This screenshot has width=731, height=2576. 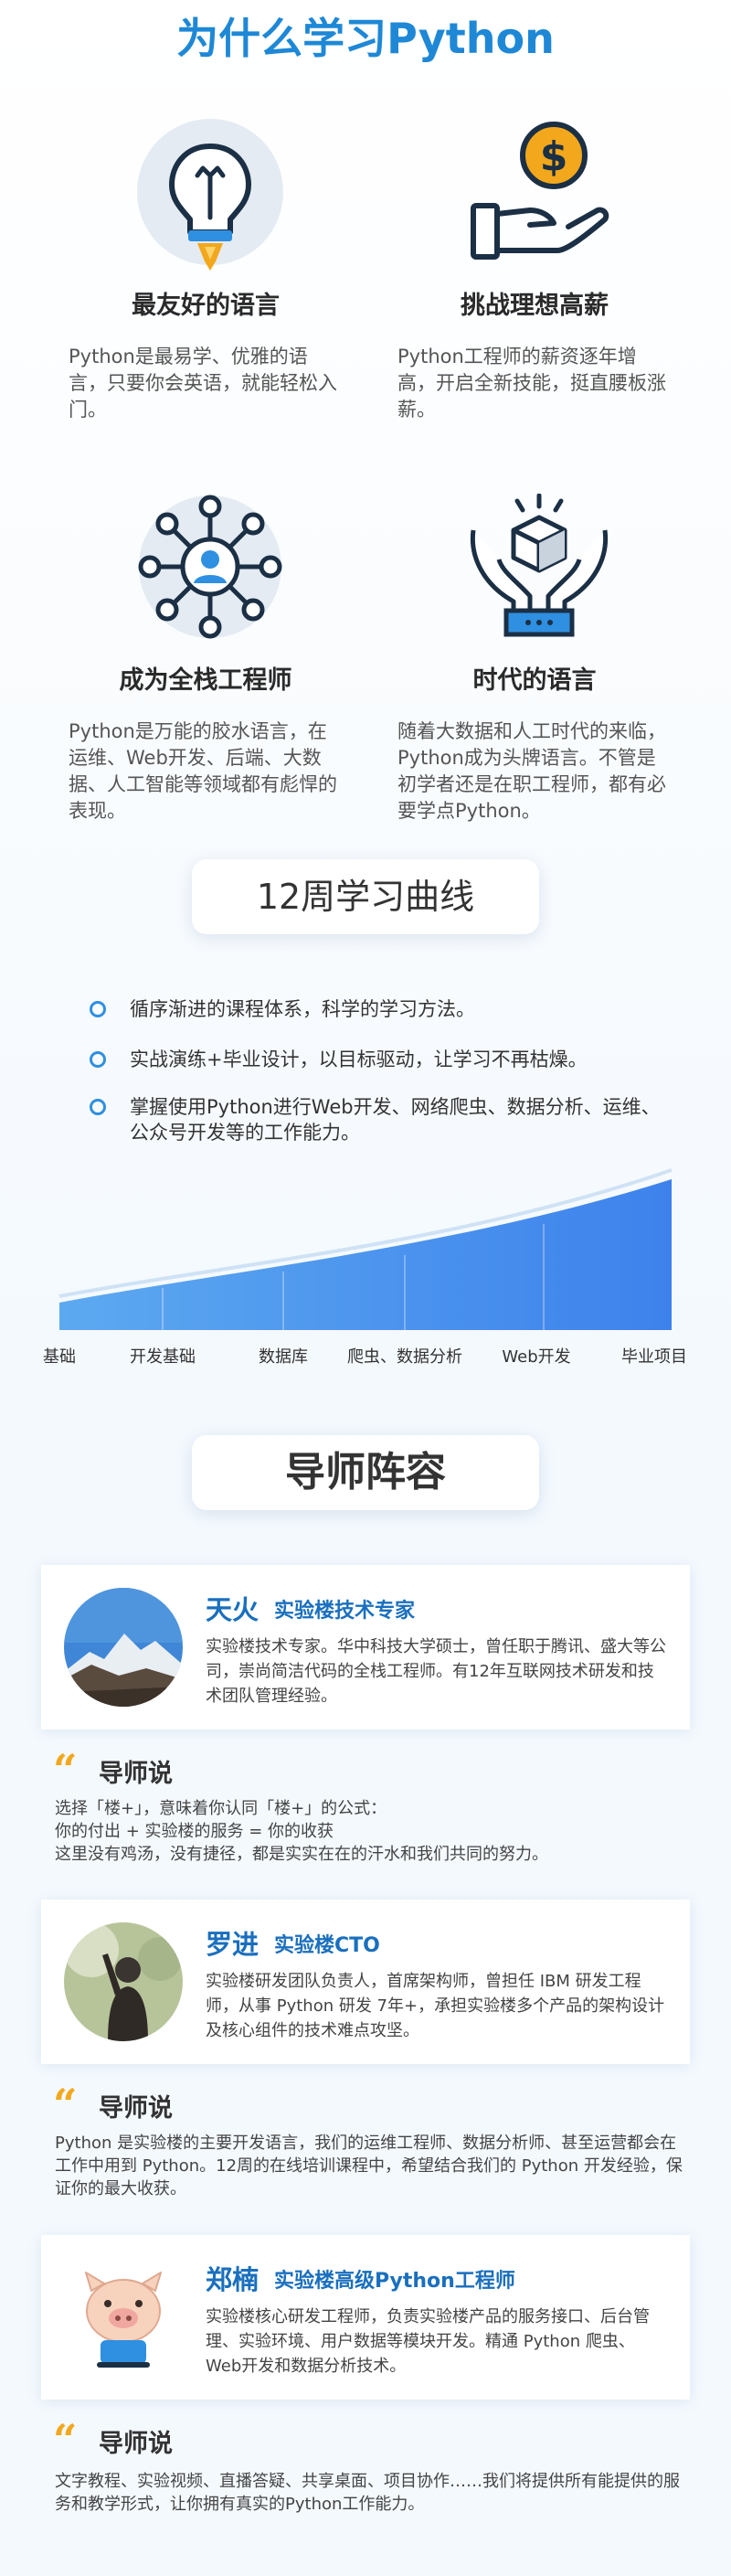 What do you see at coordinates (365, 38) in the screenshot?
I see `page-title: 为什么学习Python` at bounding box center [365, 38].